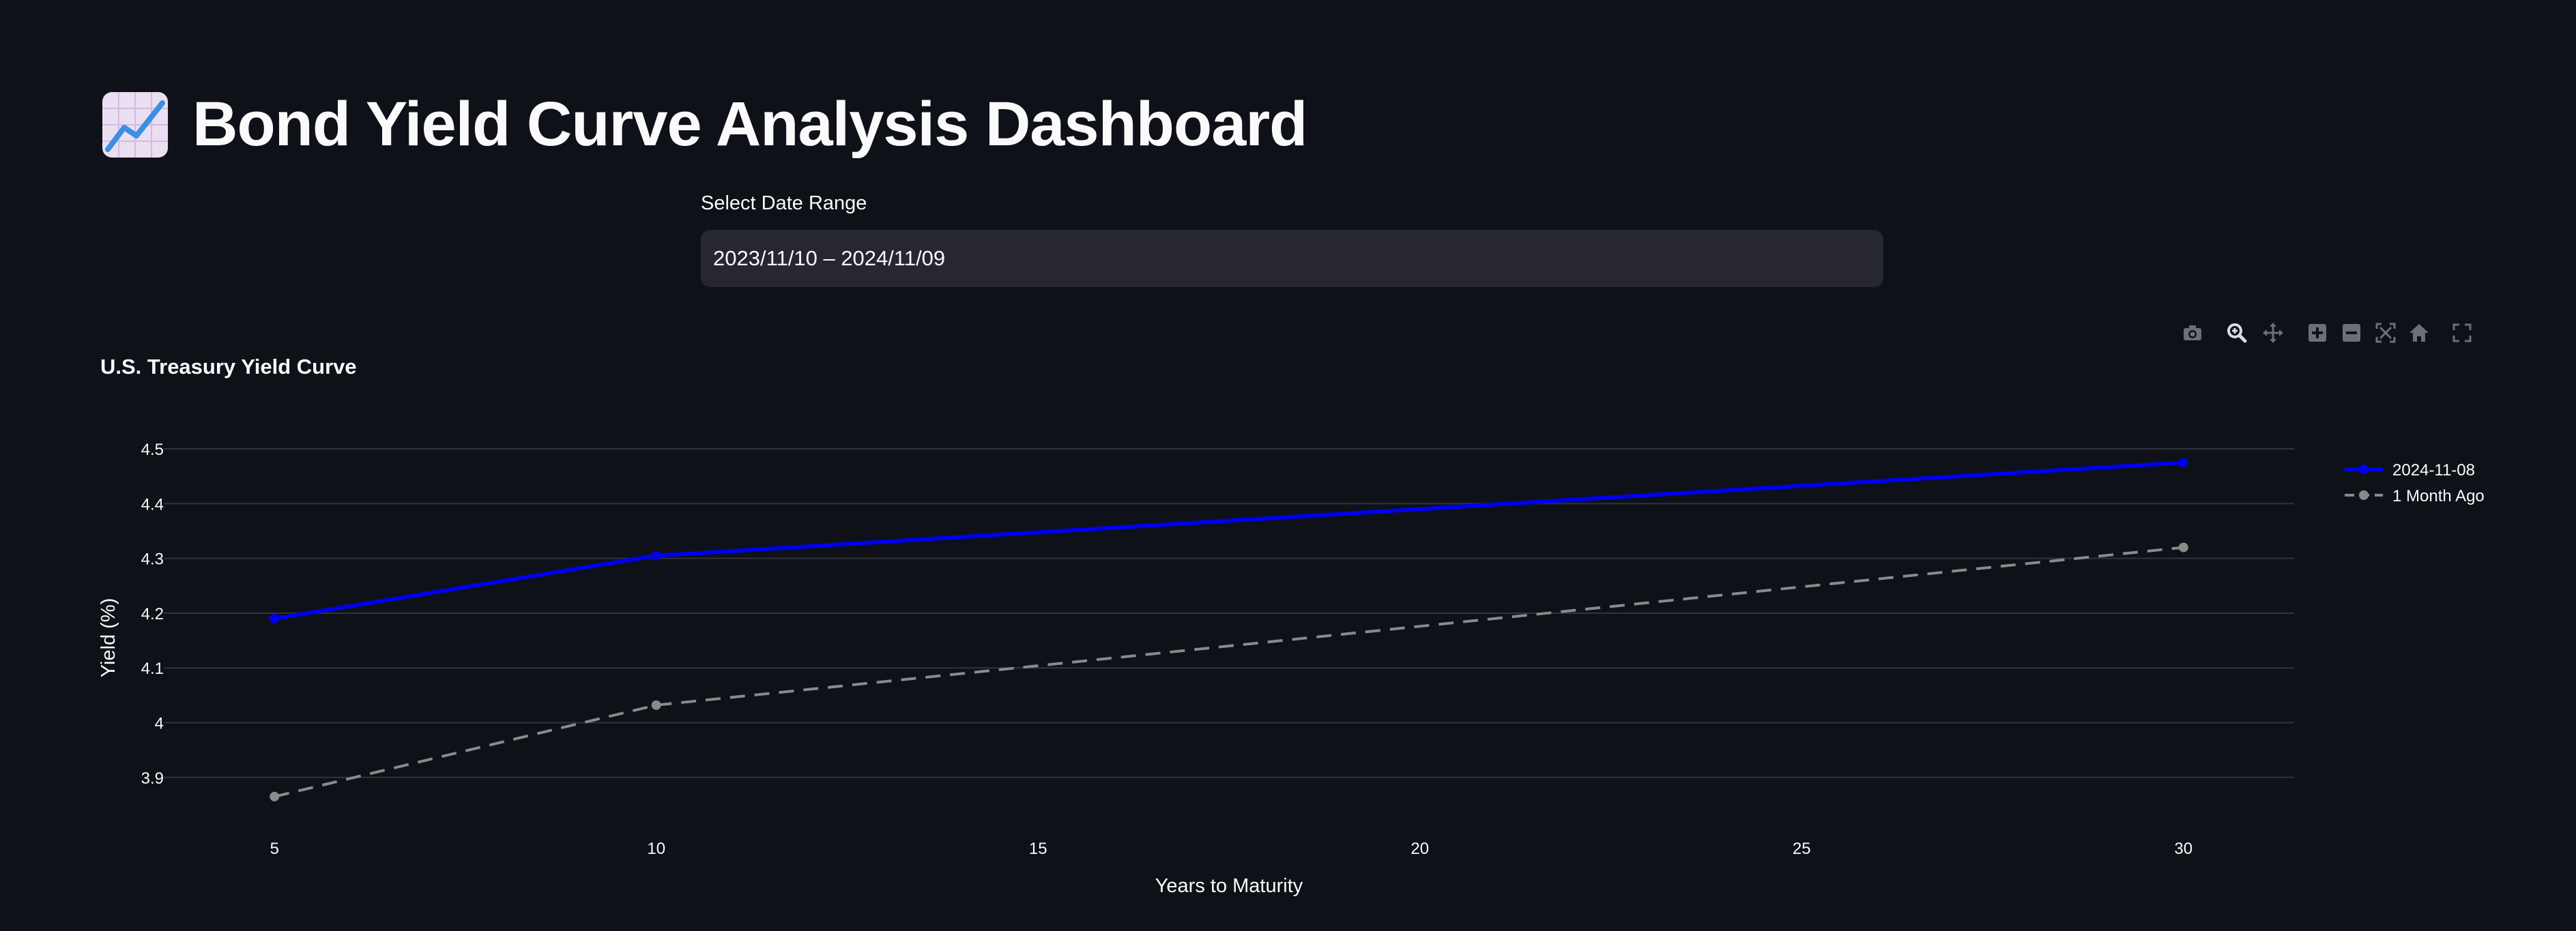 The image size is (2576, 931). Describe the element at coordinates (656, 849) in the screenshot. I see `x-tick-label: 10` at that location.